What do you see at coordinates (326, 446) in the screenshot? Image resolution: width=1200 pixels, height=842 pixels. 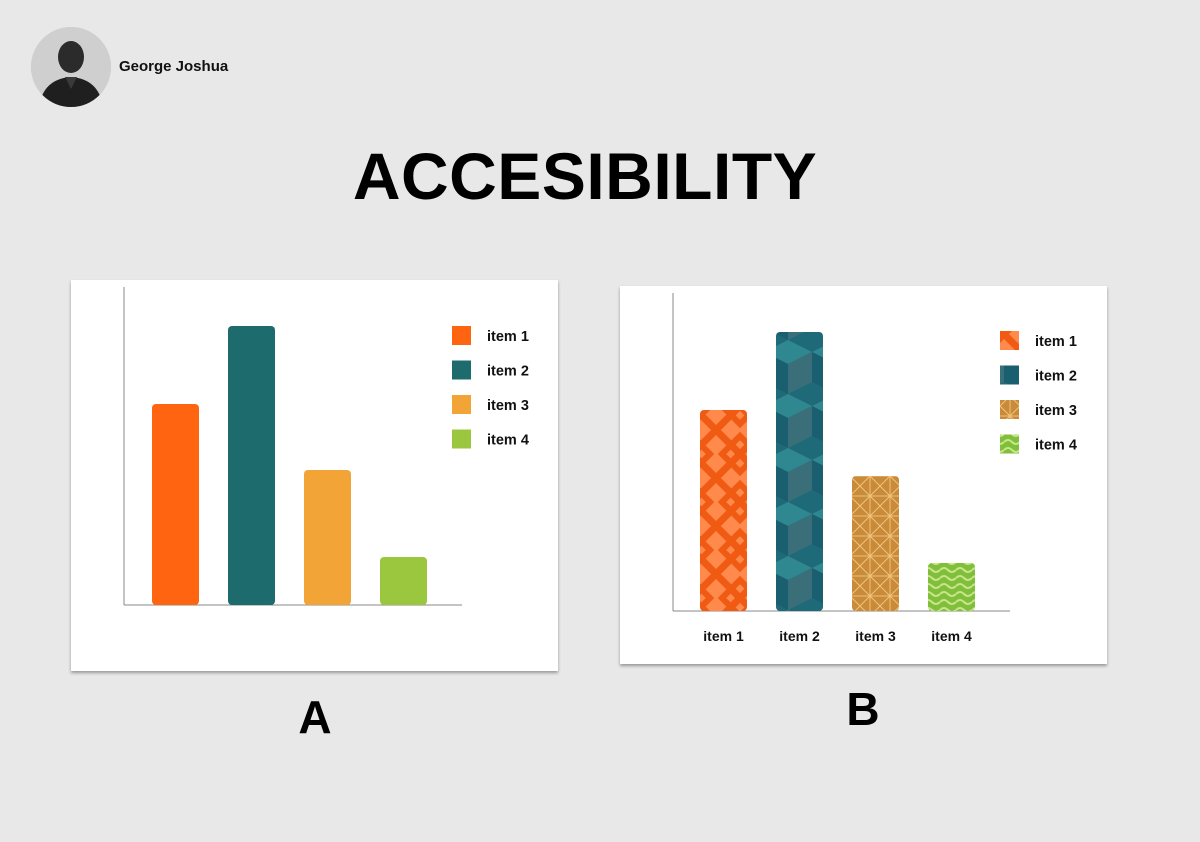 I see `bar-chart-a: item 1 item 2 item 3 item 4` at bounding box center [326, 446].